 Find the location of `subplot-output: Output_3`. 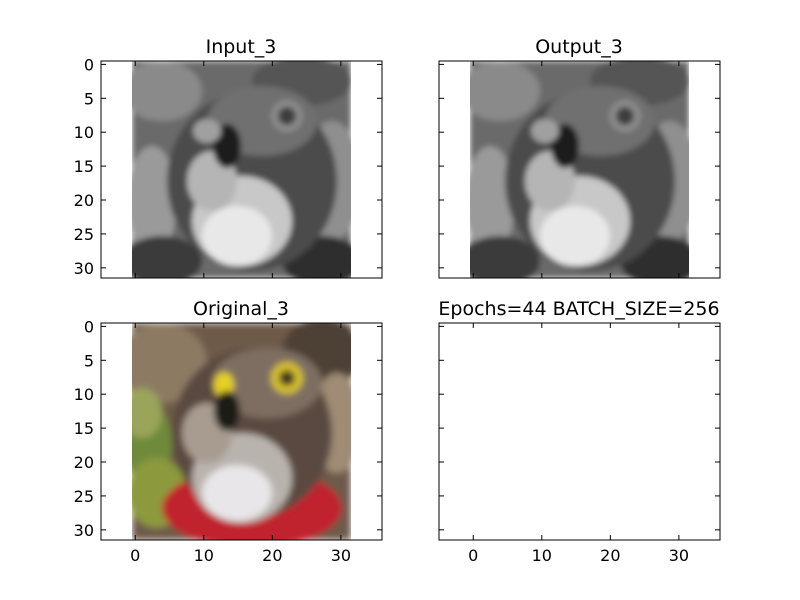

subplot-output: Output_3 is located at coordinates (579, 157).